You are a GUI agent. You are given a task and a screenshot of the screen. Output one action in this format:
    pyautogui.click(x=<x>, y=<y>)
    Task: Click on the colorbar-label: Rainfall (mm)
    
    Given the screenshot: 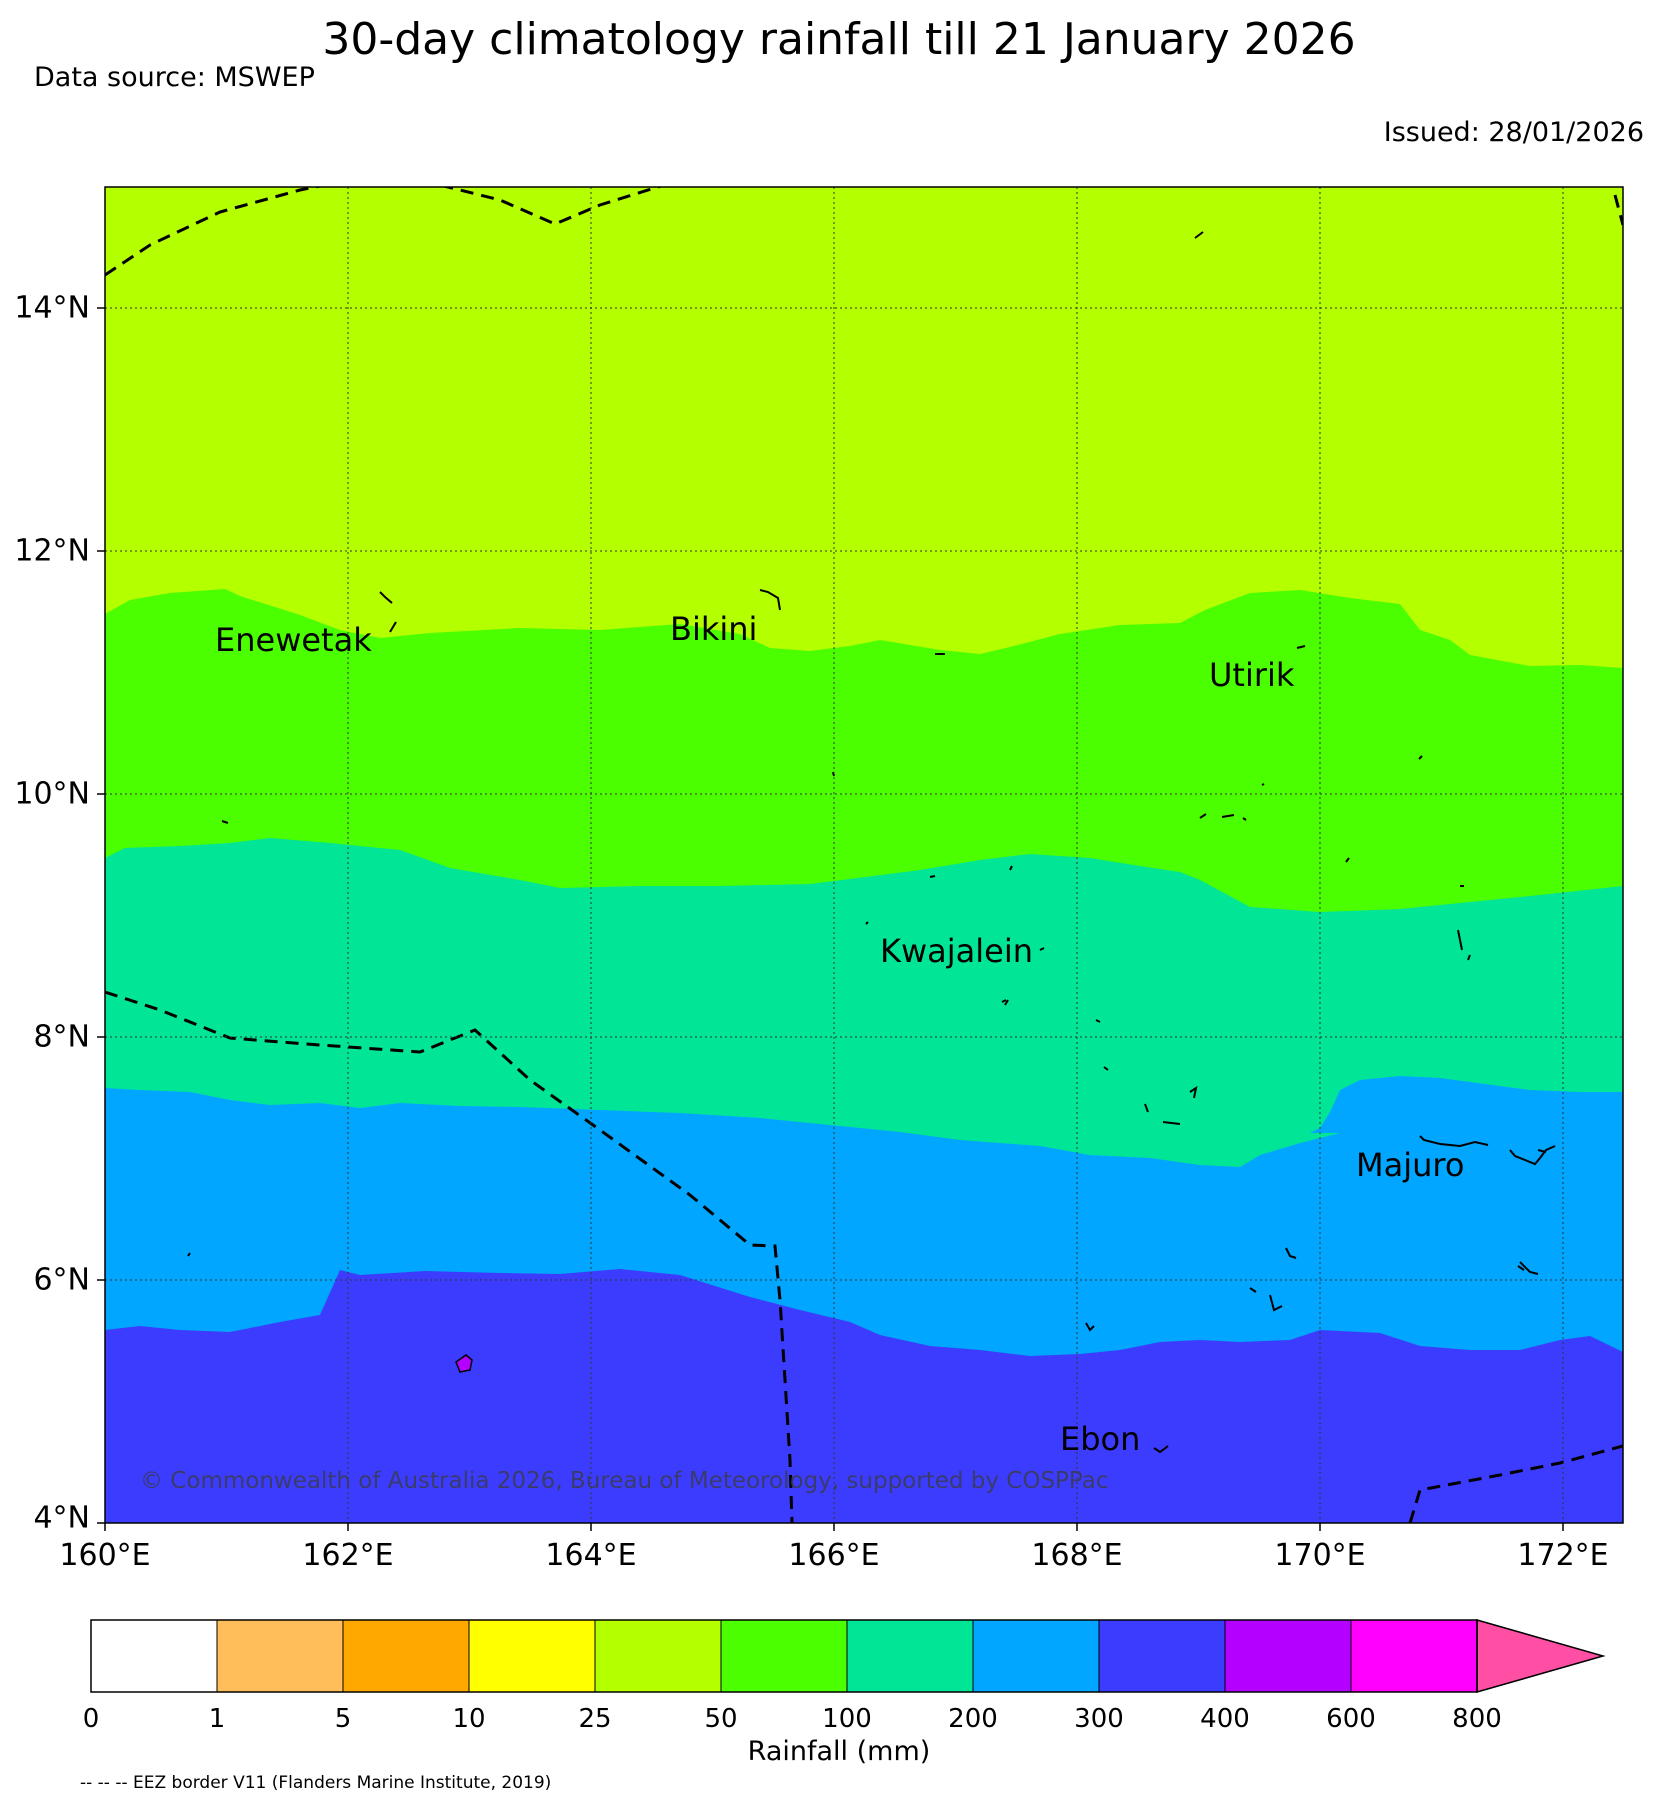 What is the action you would take?
    pyautogui.click(x=839, y=1751)
    